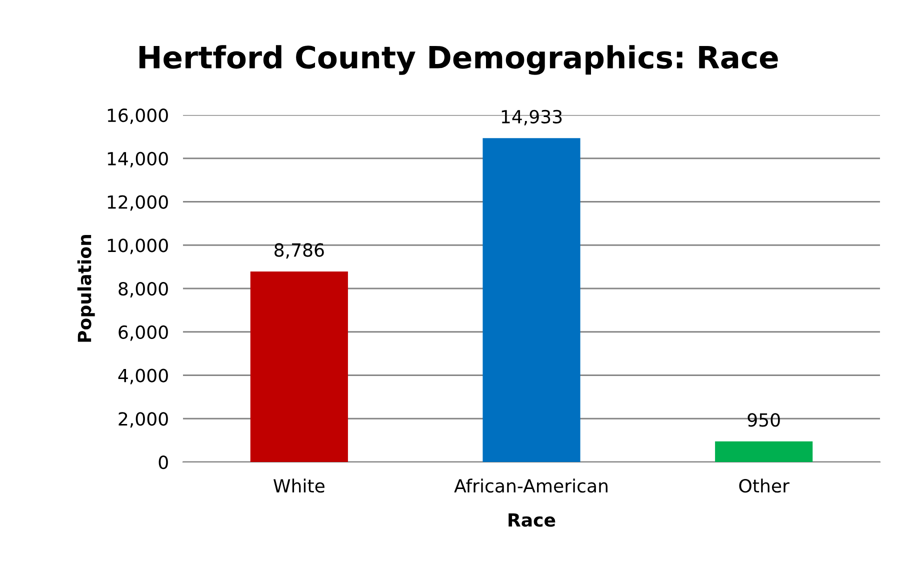 Image resolution: width=898 pixels, height=579 pixels. What do you see at coordinates (764, 485) in the screenshot?
I see `x-tick-label: Other` at bounding box center [764, 485].